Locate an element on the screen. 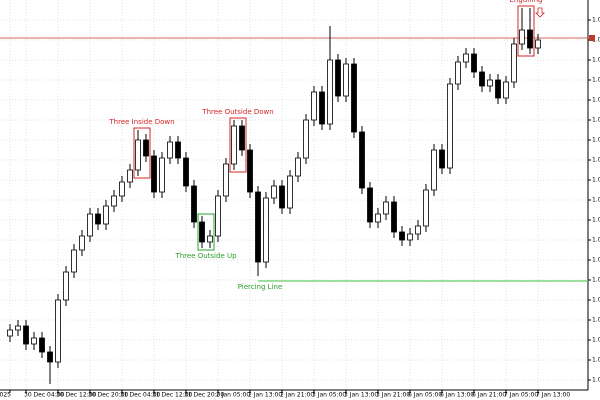 The width and height of the screenshot is (600, 400). y-tick-label: 1.0320 is located at coordinates (596, 280).